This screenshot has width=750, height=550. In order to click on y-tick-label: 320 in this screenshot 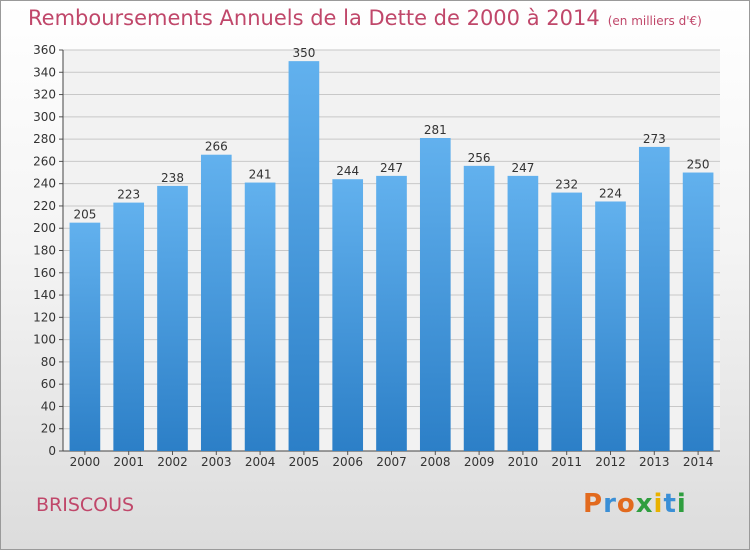, I will do `click(44, 95)`.